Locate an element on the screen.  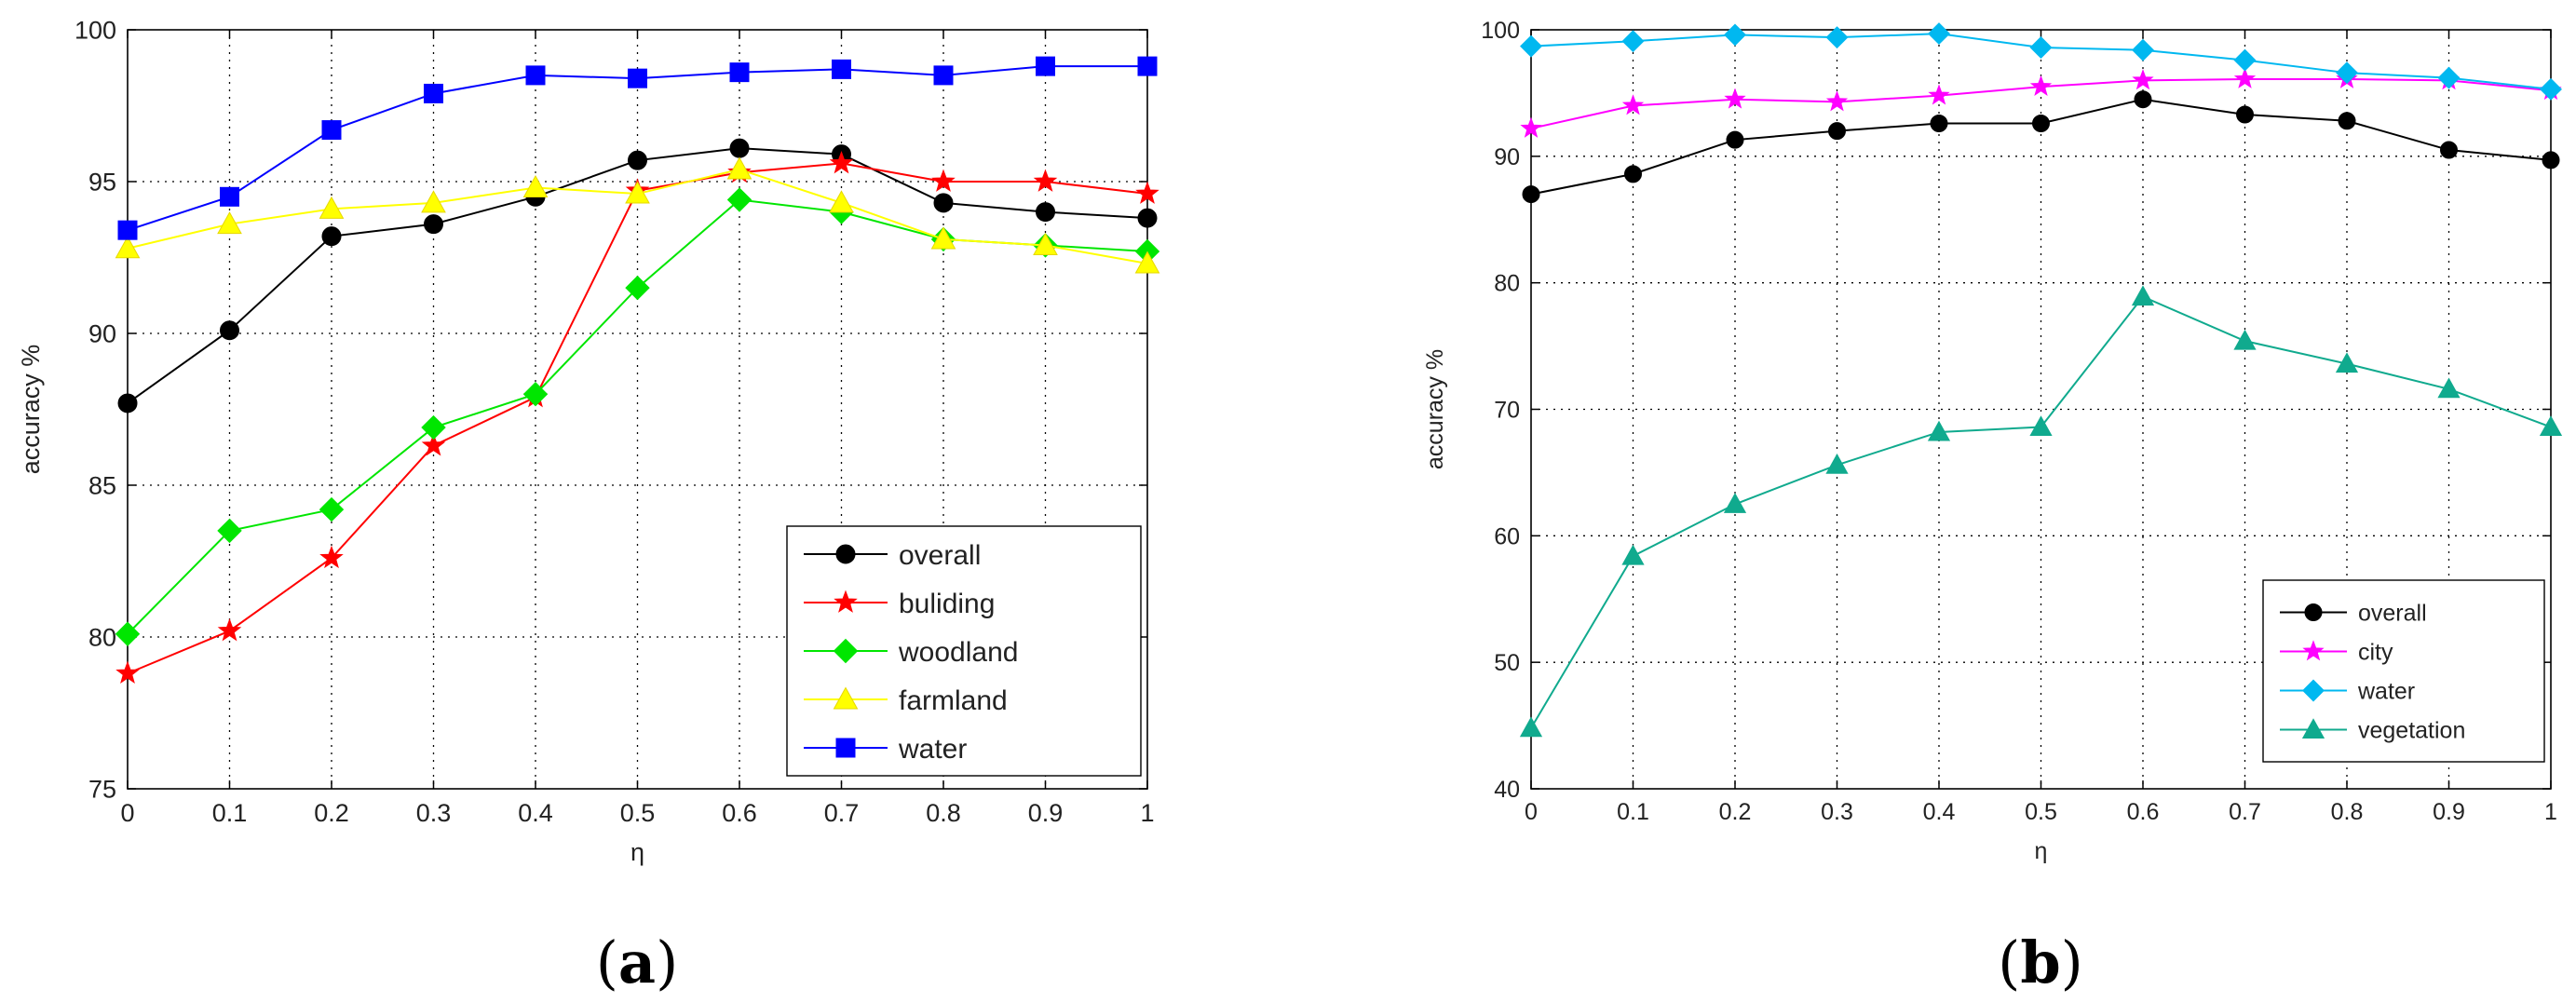
x-tick-label: 0 is located at coordinates (127, 813).